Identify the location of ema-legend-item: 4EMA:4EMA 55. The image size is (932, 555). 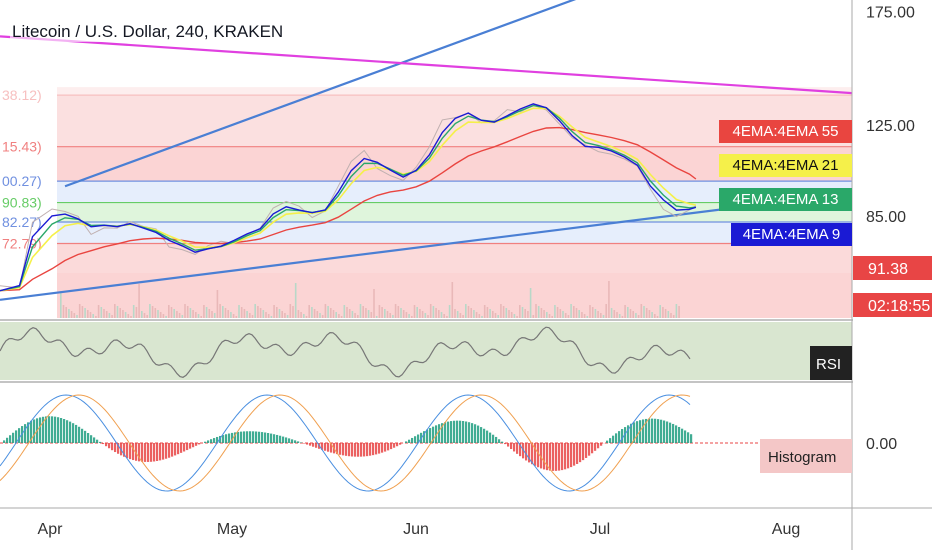
(785, 131).